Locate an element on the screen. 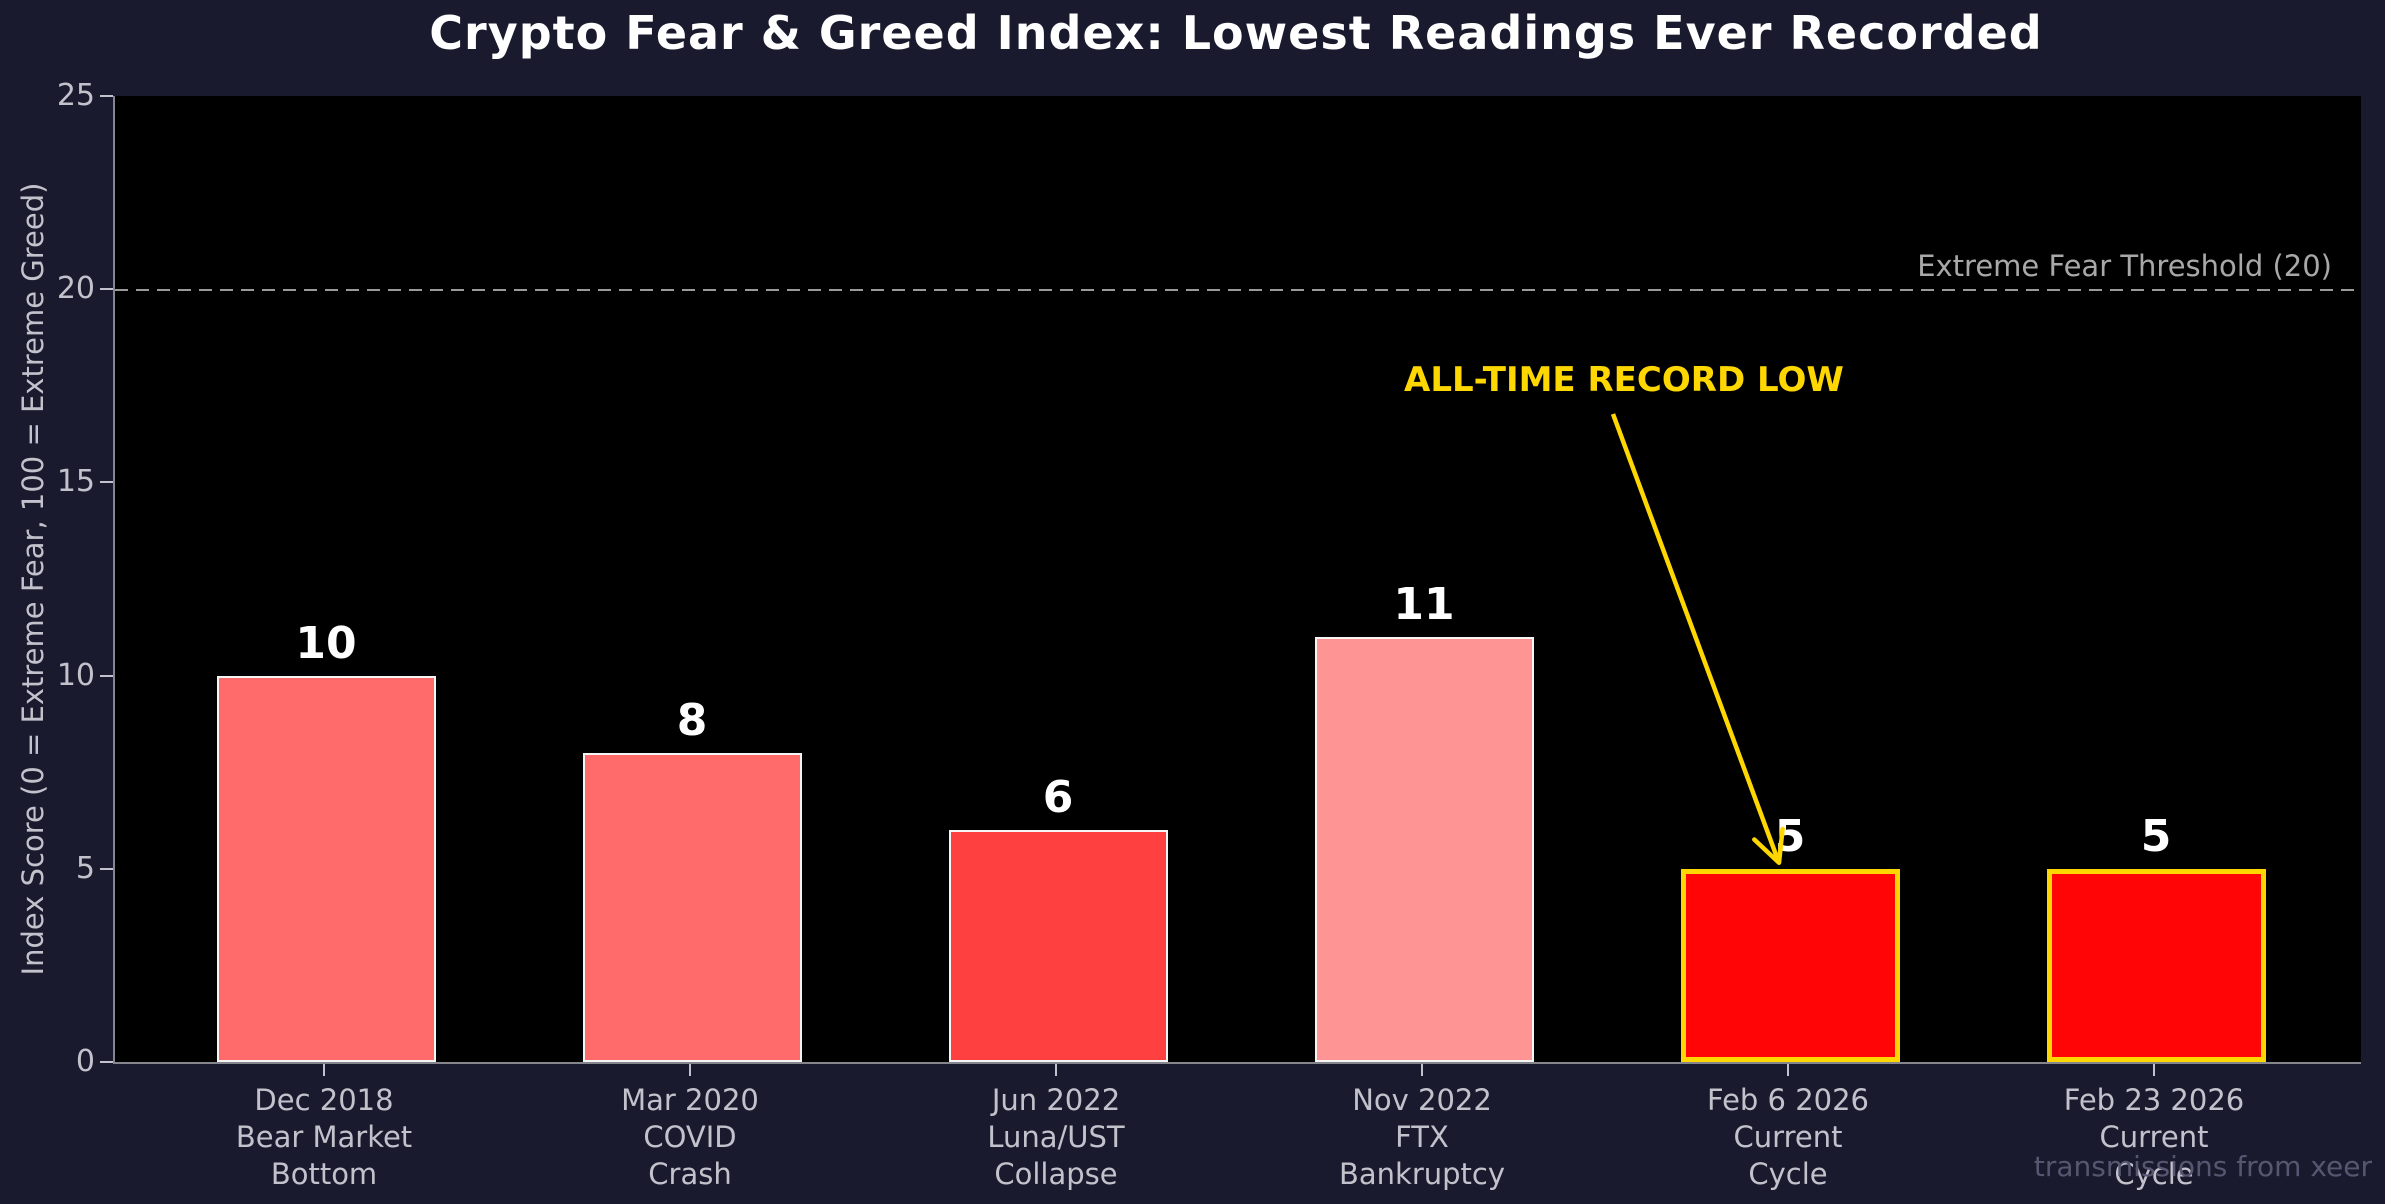 This screenshot has width=2385, height=1204. x-tick-label: Dec 2018 Bear Market Bottom is located at coordinates (324, 1137).